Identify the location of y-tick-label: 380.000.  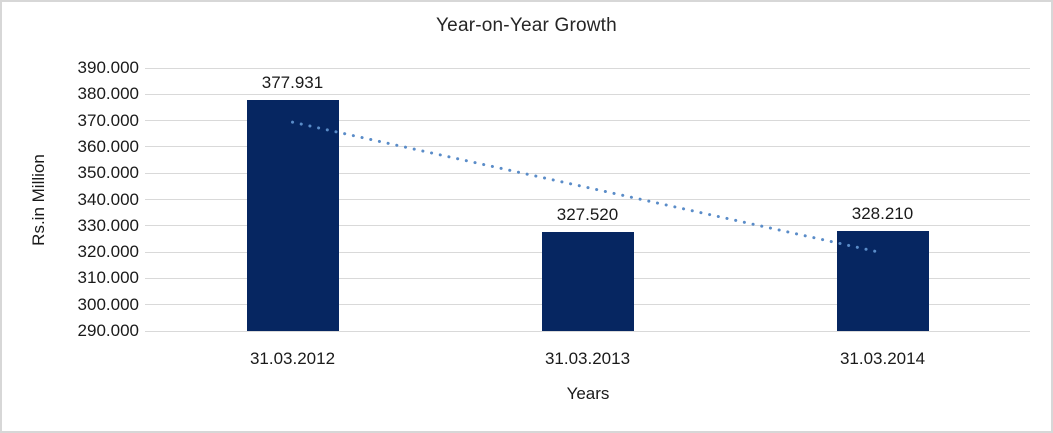
(108, 94).